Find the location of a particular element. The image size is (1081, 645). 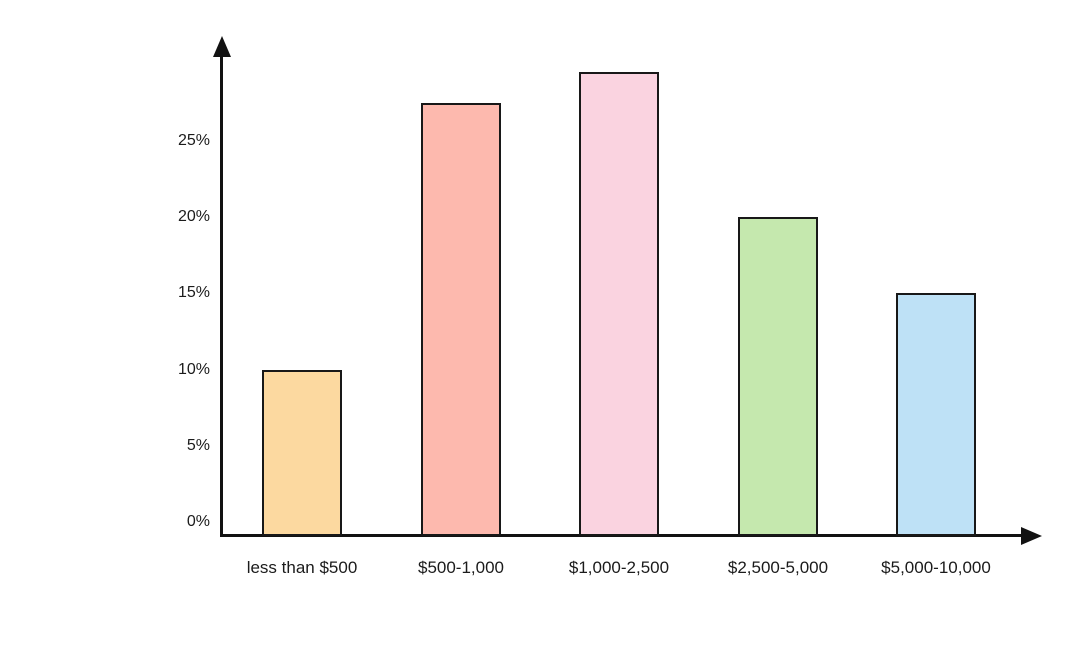

y-tick-label-0pct: 0% is located at coordinates (198, 521).